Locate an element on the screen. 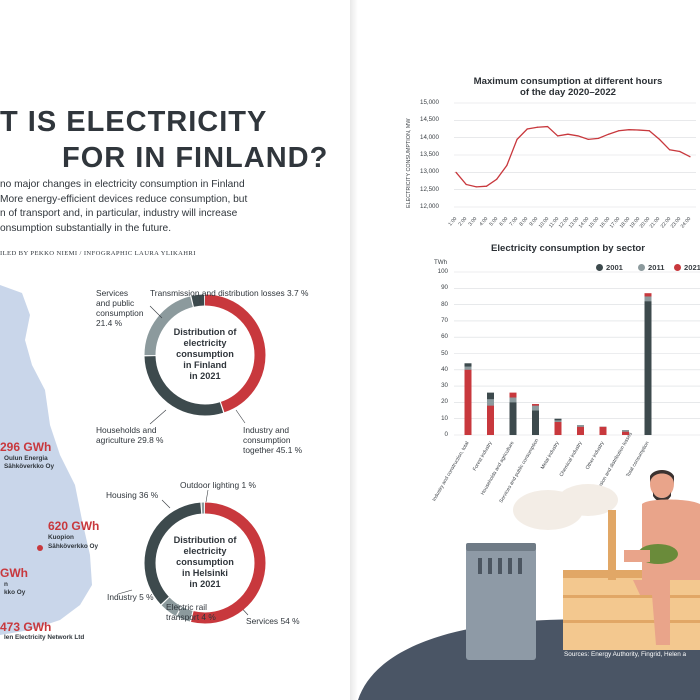  page-gutter is located at coordinates (354, 350).